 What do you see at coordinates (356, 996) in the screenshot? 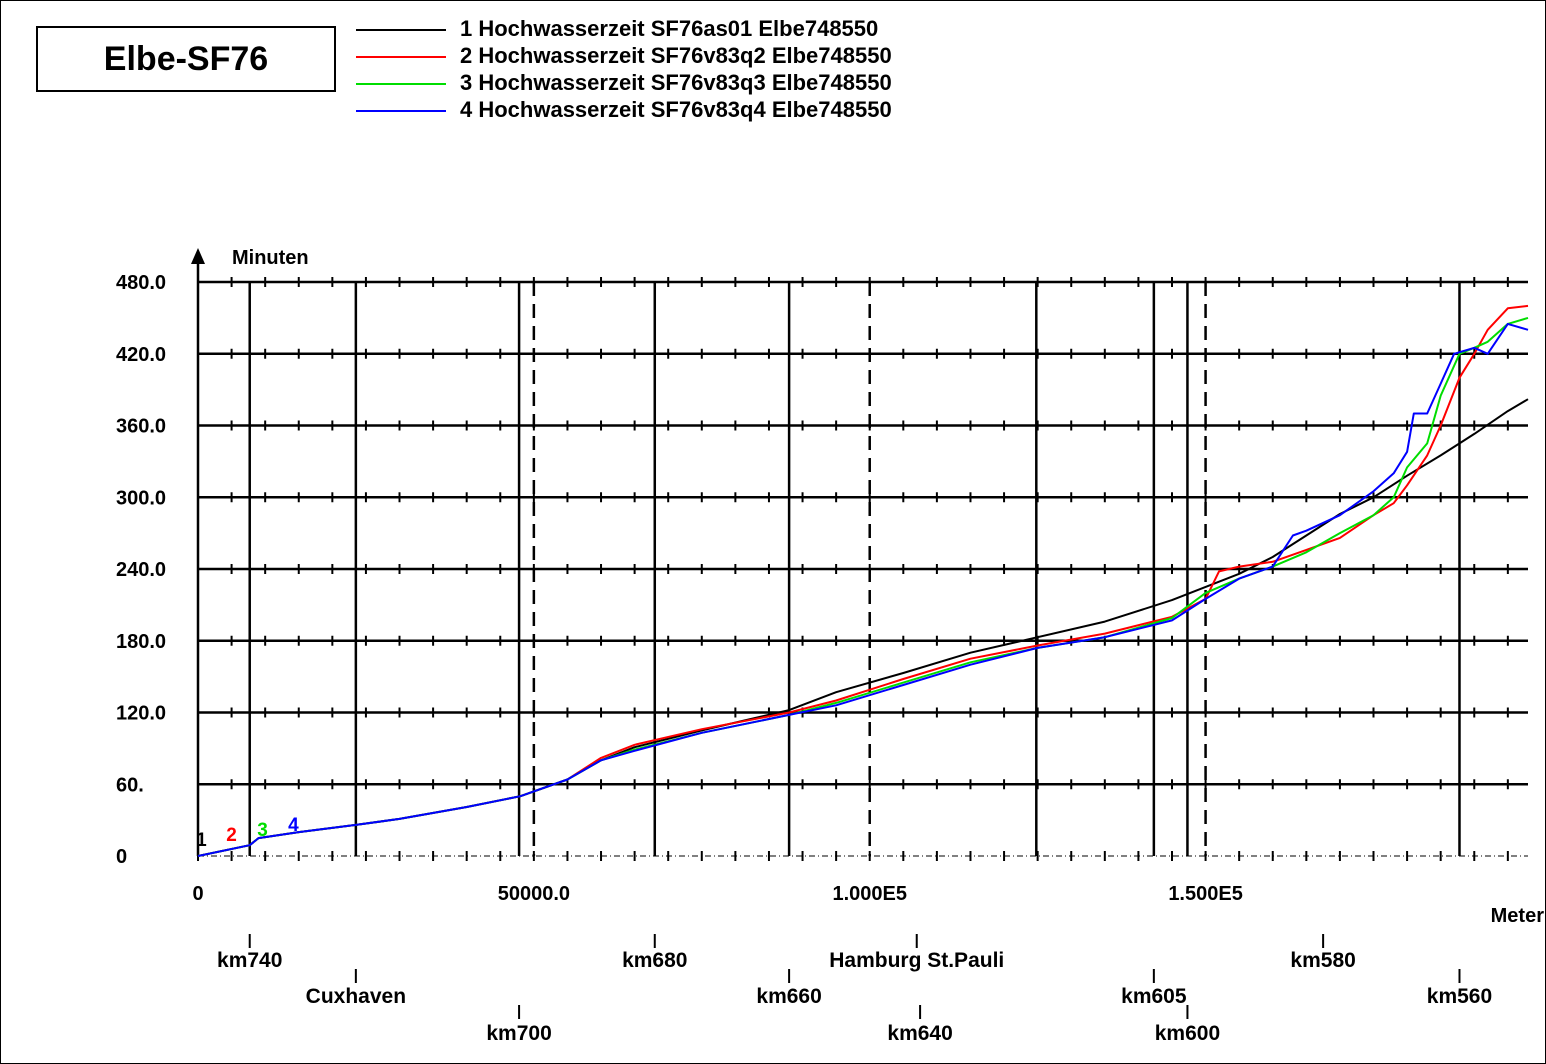
I see `km-label: Cuxhaven` at bounding box center [356, 996].